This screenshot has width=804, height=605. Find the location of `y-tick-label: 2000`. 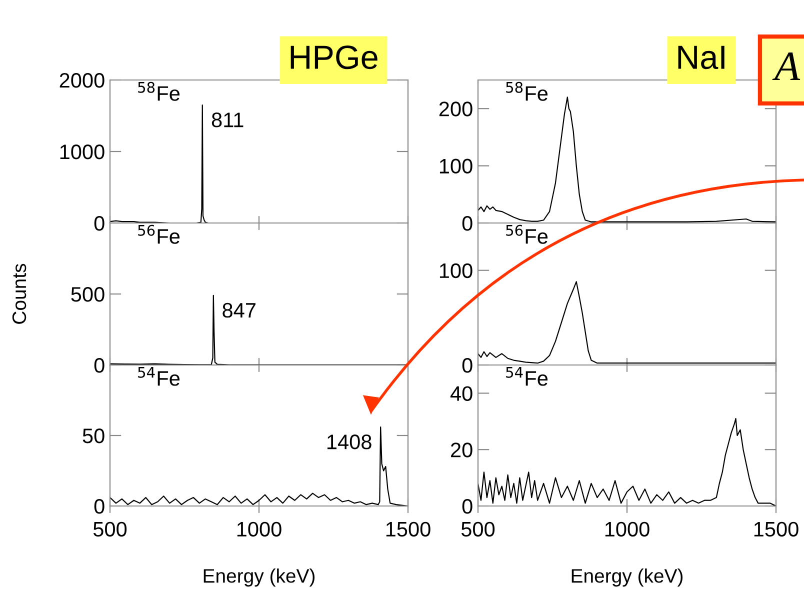

y-tick-label: 2000 is located at coordinates (82, 80).